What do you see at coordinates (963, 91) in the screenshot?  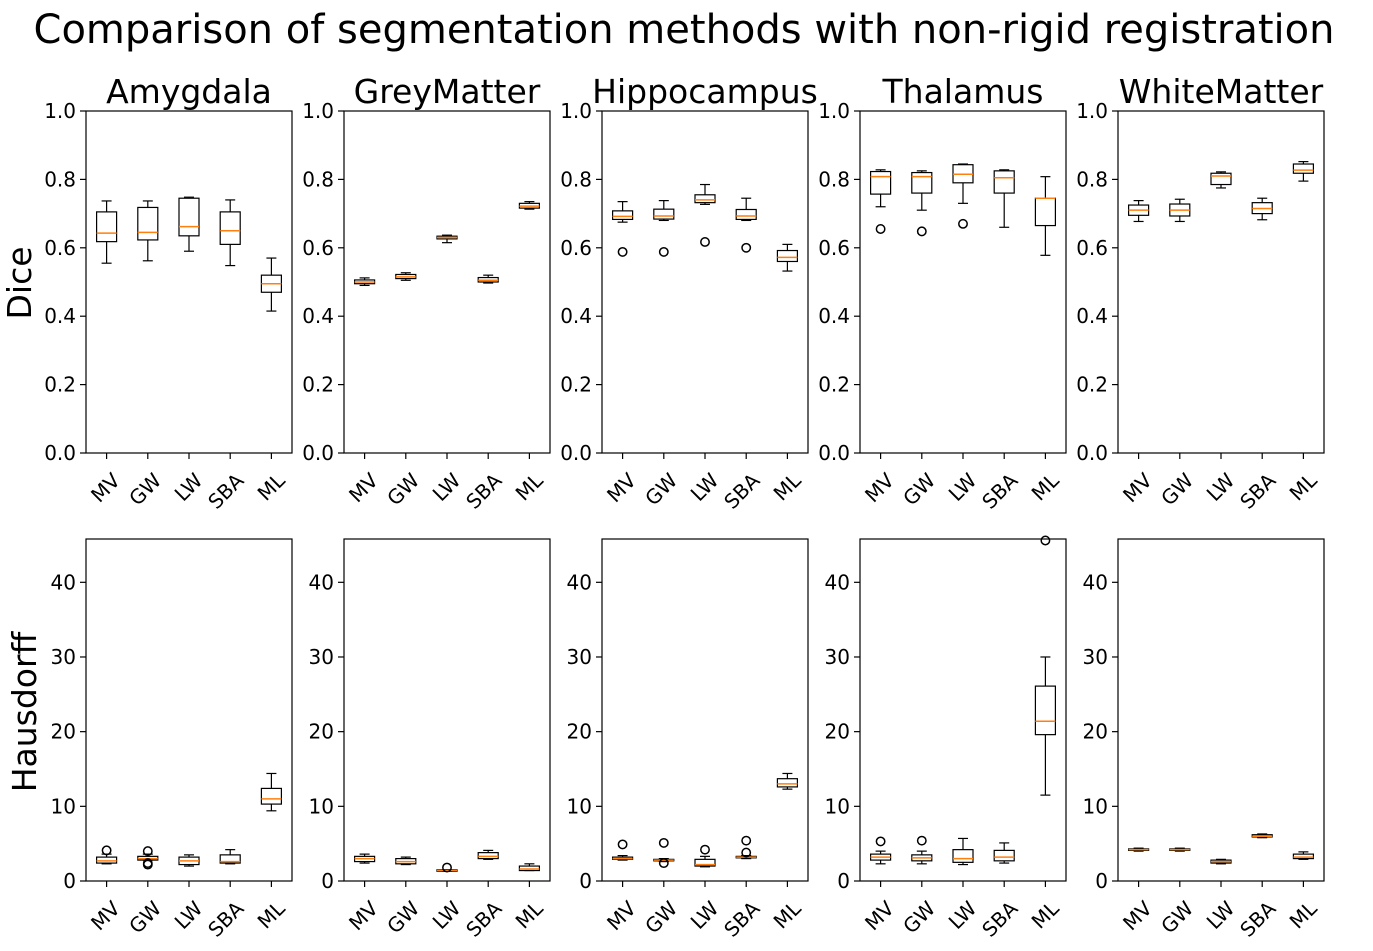 I see `panel-title: Thalamus` at bounding box center [963, 91].